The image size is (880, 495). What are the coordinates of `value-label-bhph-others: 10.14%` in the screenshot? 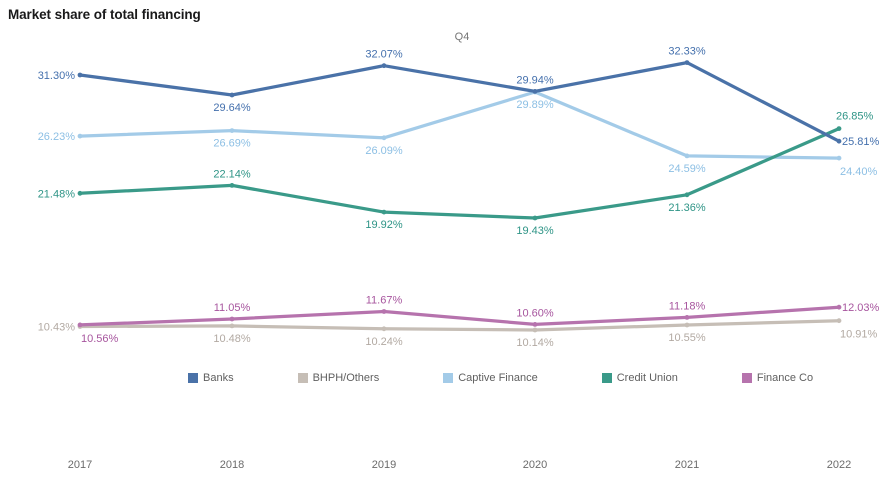 It's located at (535, 343).